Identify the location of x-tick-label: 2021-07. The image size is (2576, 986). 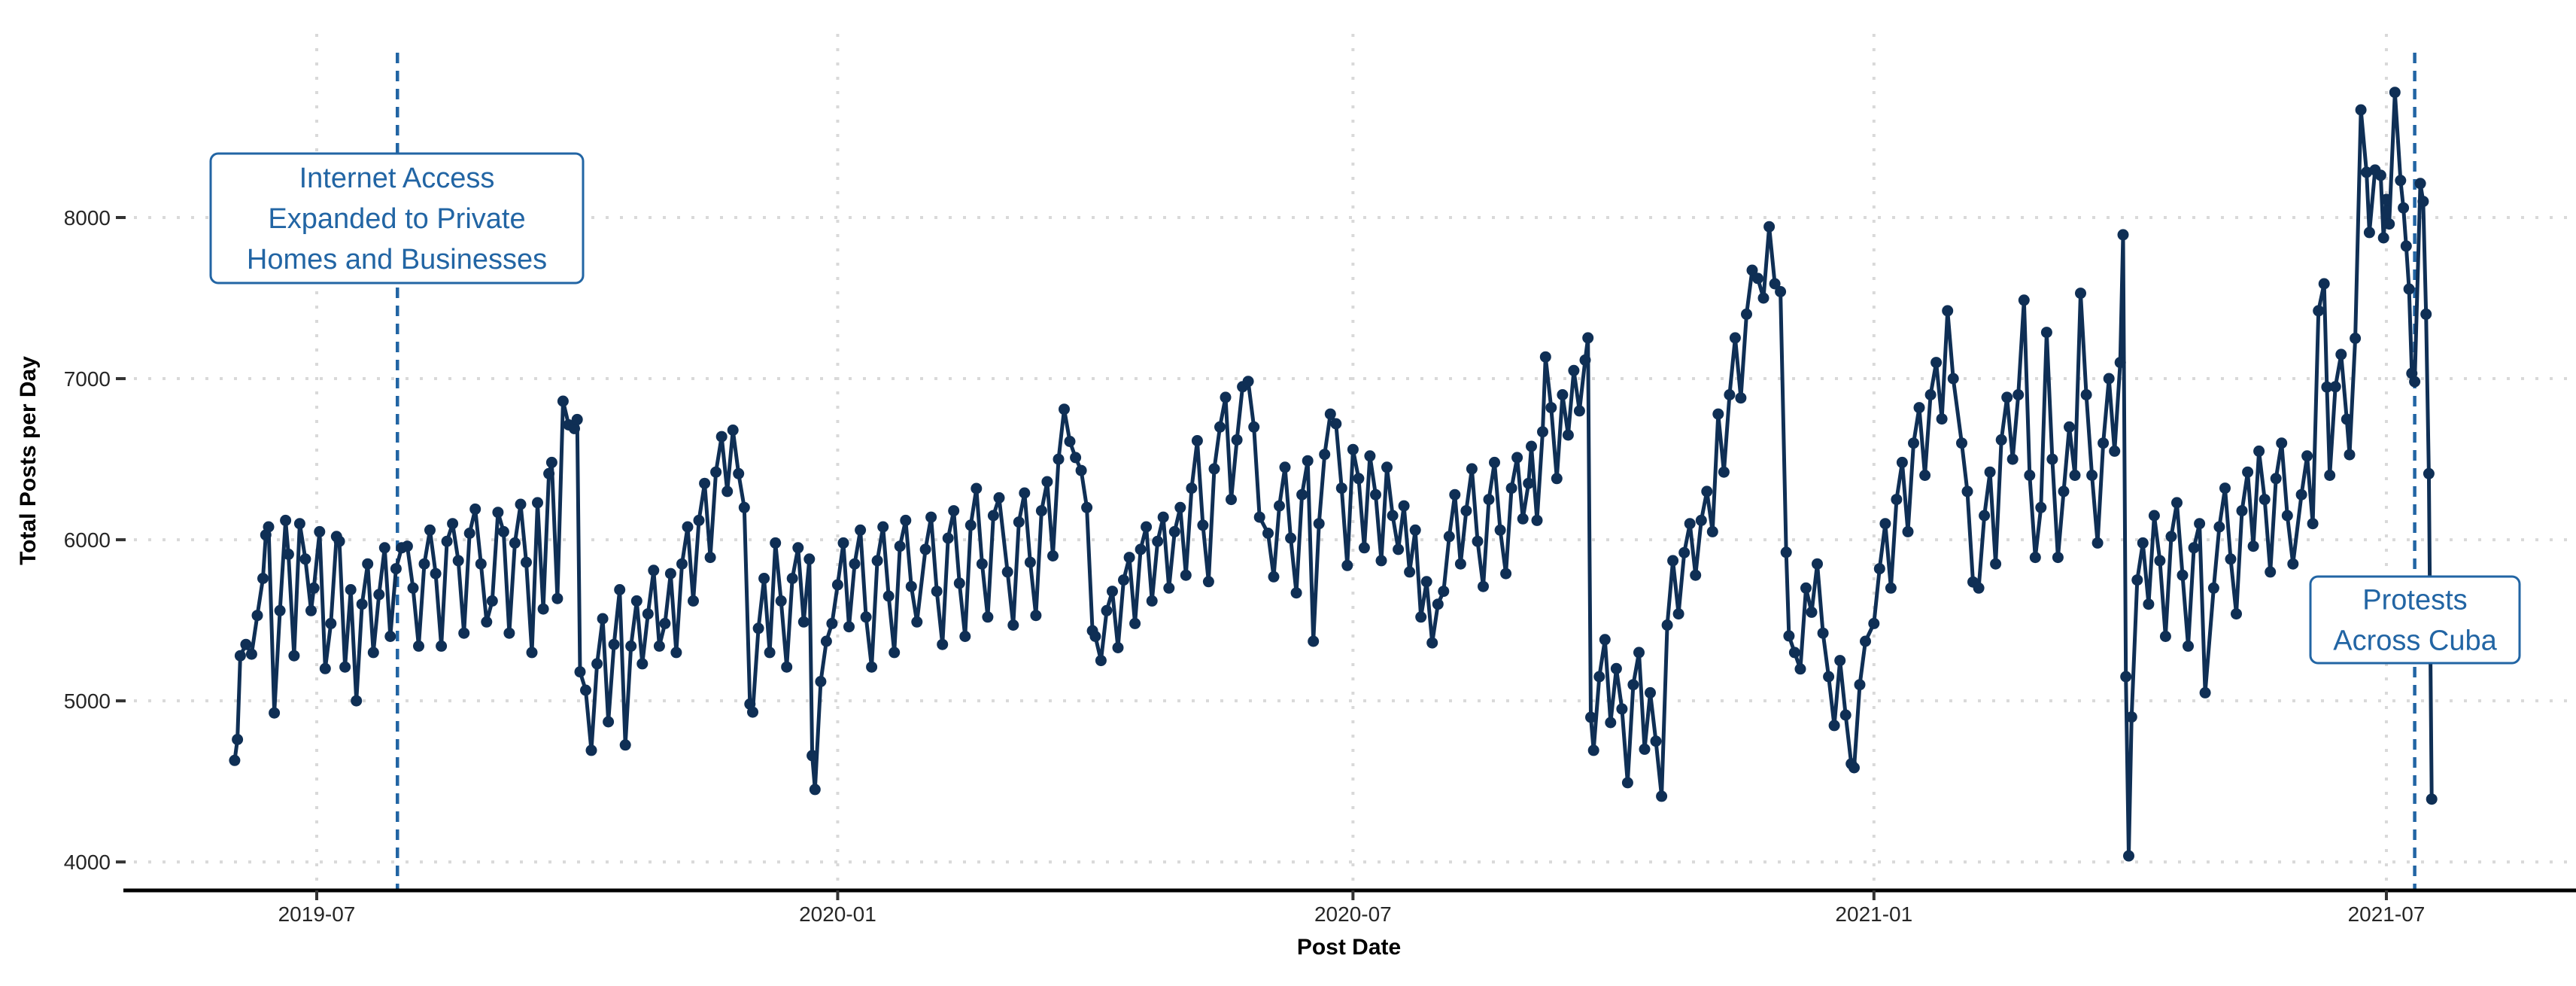
(2387, 914).